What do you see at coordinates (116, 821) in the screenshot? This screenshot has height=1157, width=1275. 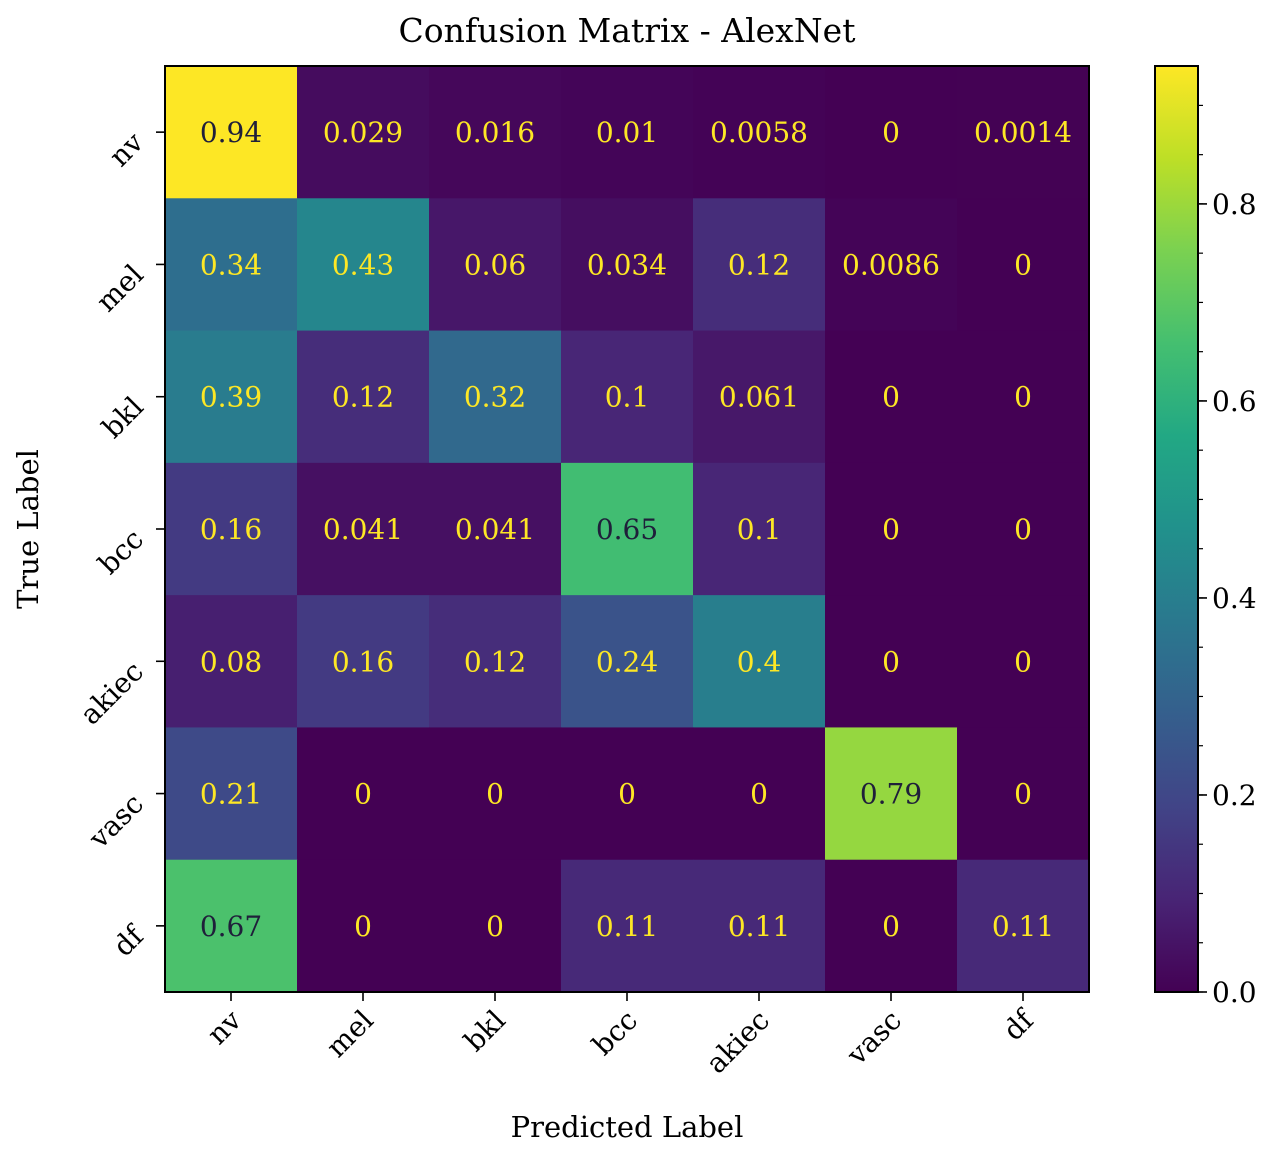 I see `y-tick-label: vasc` at bounding box center [116, 821].